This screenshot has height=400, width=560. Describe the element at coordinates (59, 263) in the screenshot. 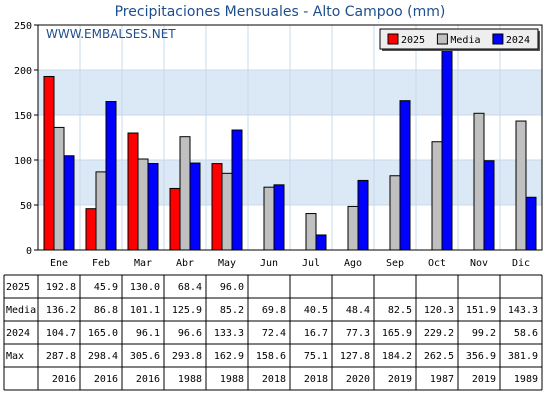

I see `x-tick-label: Ene` at that location.